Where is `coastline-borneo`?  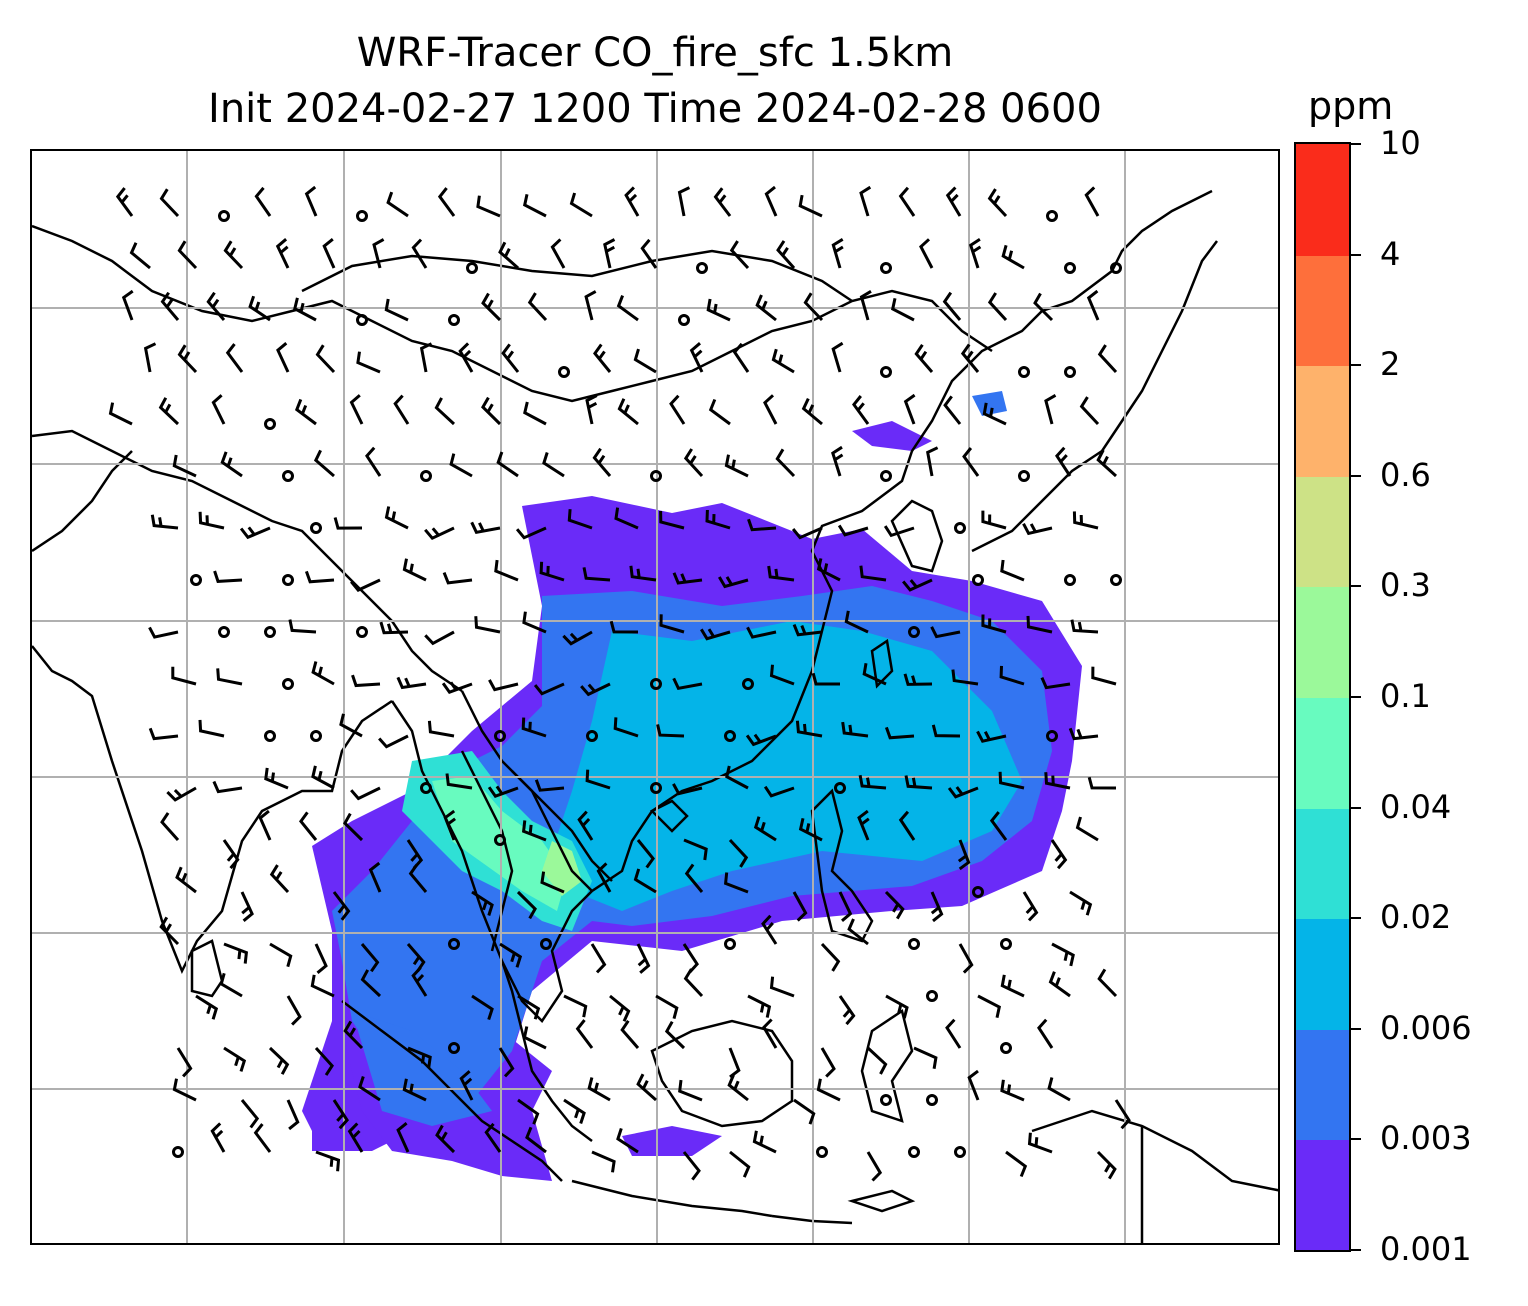 coastline-borneo is located at coordinates (722, 1073).